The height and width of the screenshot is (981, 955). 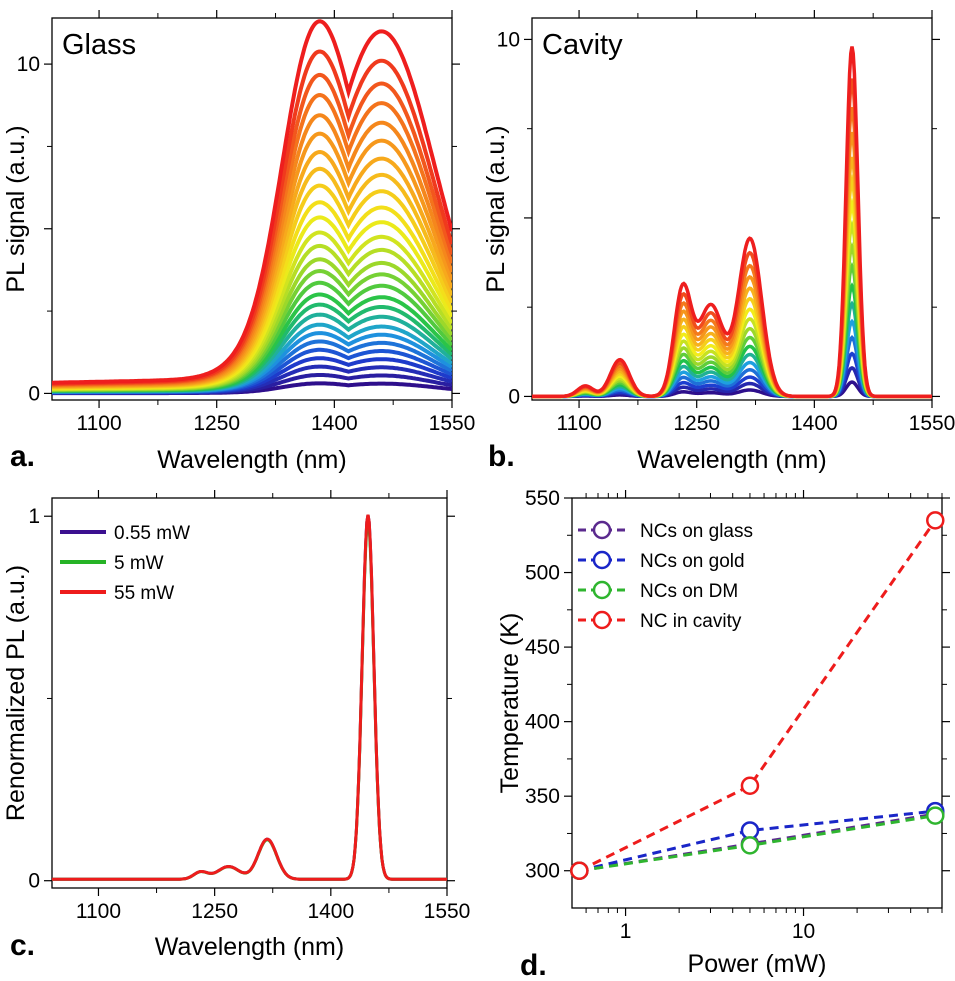 I want to click on y-tick-label: 450, so click(x=542, y=647).